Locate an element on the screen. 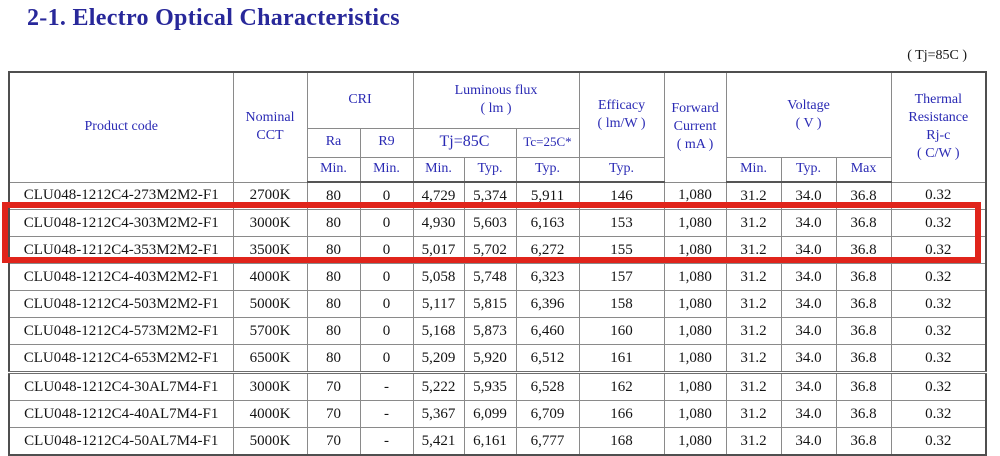  value-cell: 6,323 is located at coordinates (547, 277).